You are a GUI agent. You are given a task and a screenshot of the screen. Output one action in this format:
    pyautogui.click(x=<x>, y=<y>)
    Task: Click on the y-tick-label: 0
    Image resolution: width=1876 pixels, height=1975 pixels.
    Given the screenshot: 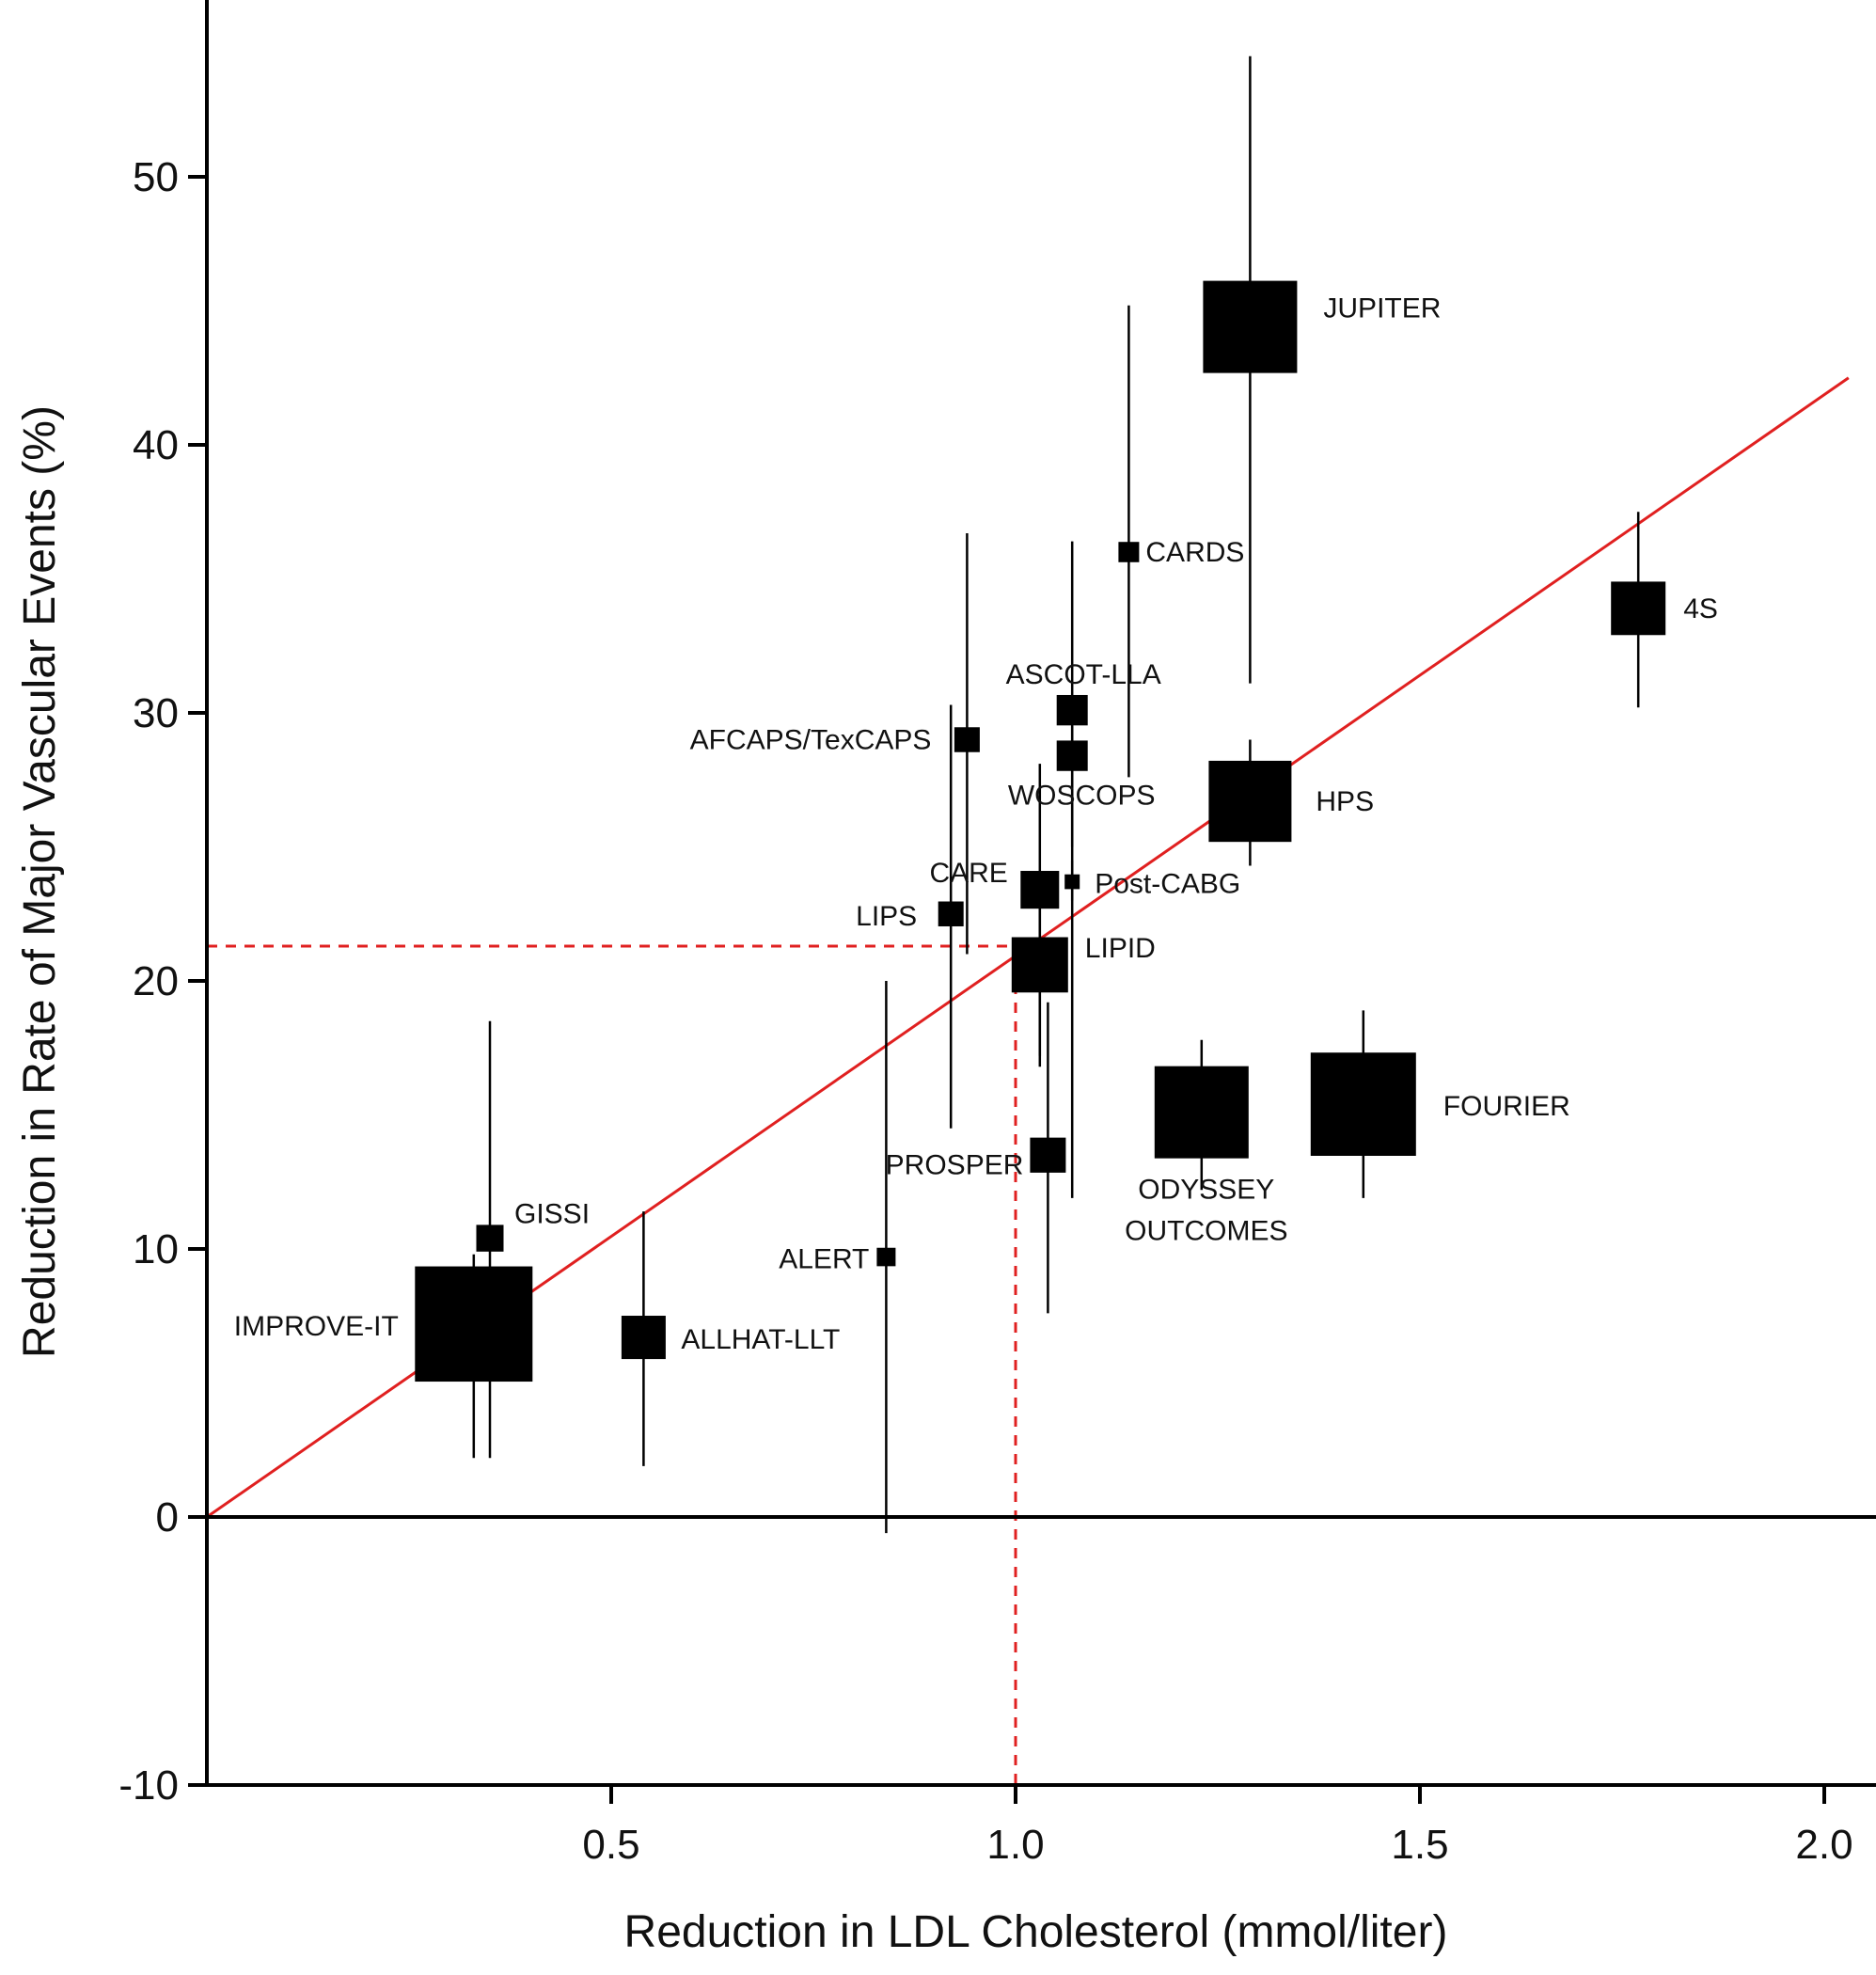 What is the action you would take?
    pyautogui.click(x=167, y=1517)
    